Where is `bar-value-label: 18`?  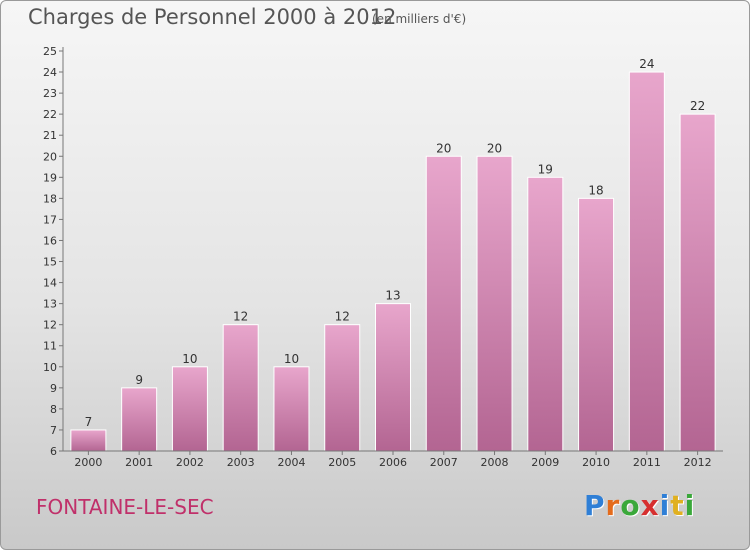 bar-value-label: 18 is located at coordinates (595, 190).